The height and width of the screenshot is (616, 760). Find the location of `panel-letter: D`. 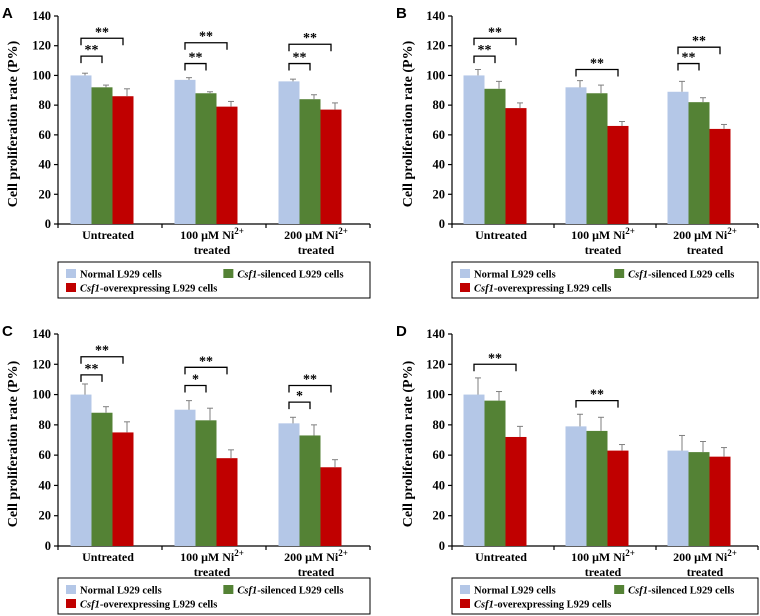

panel-letter: D is located at coordinates (401, 331).